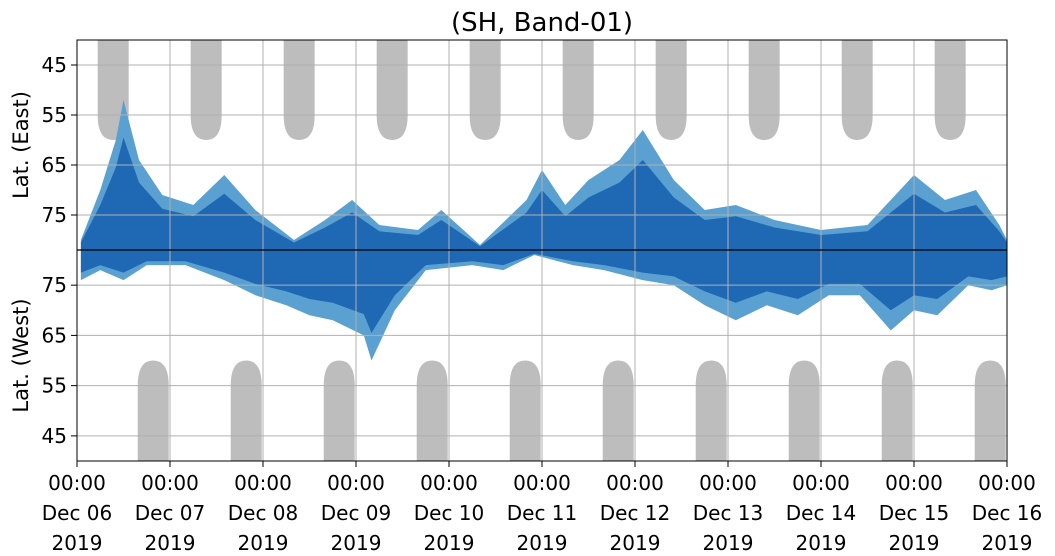 The height and width of the screenshot is (556, 1055). What do you see at coordinates (54, 285) in the screenshot?
I see `y-tick-label-west: 75` at bounding box center [54, 285].